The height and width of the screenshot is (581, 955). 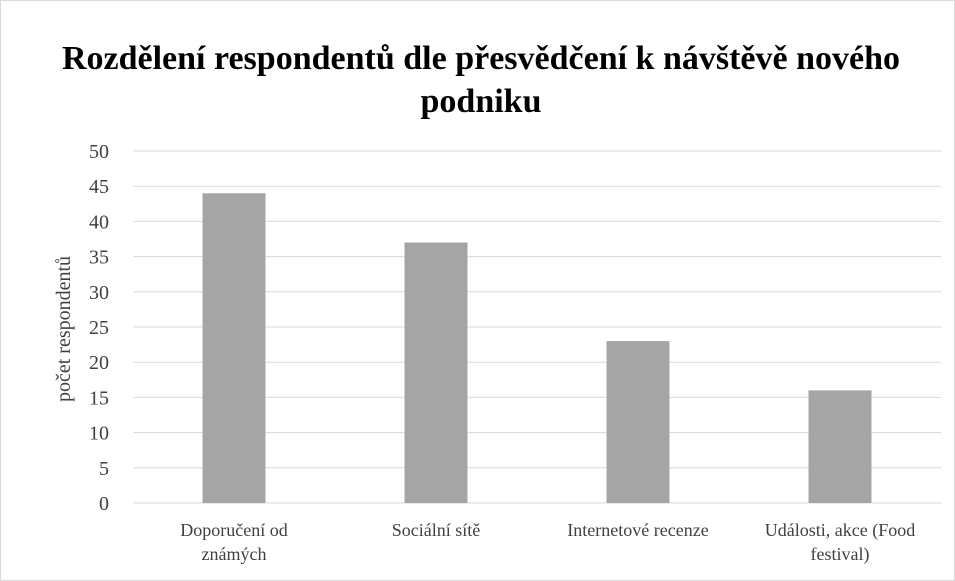 I want to click on y-axis-ticks: 0 5 10 15 20 25 30 35 40 45 50, so click(x=99, y=328).